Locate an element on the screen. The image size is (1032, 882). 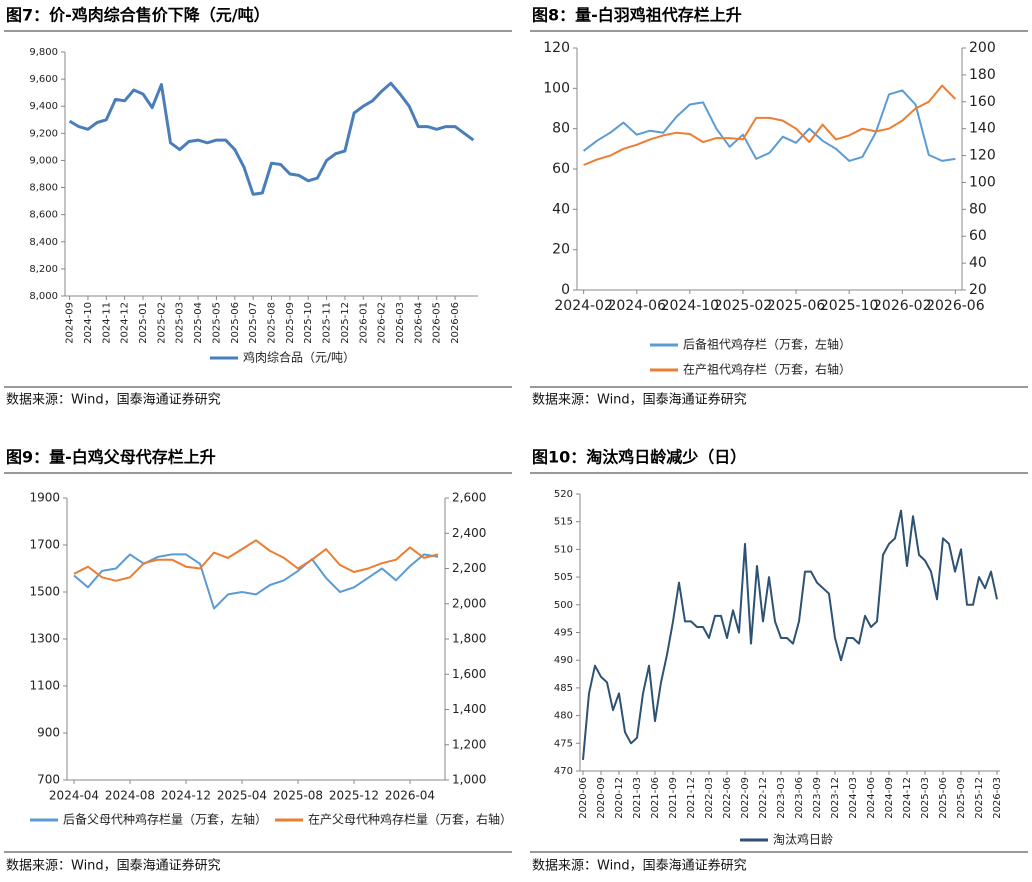
y-tick-label: 9,600 is located at coordinates (43, 79).